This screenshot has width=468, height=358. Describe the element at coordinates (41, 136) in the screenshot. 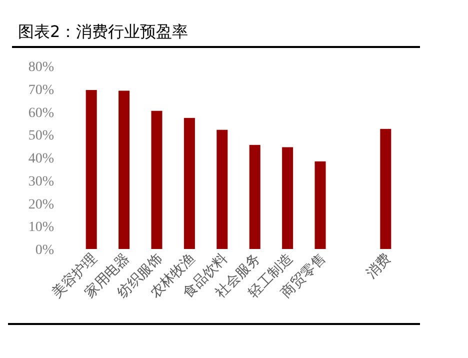

I see `ytick: 50%` at that location.